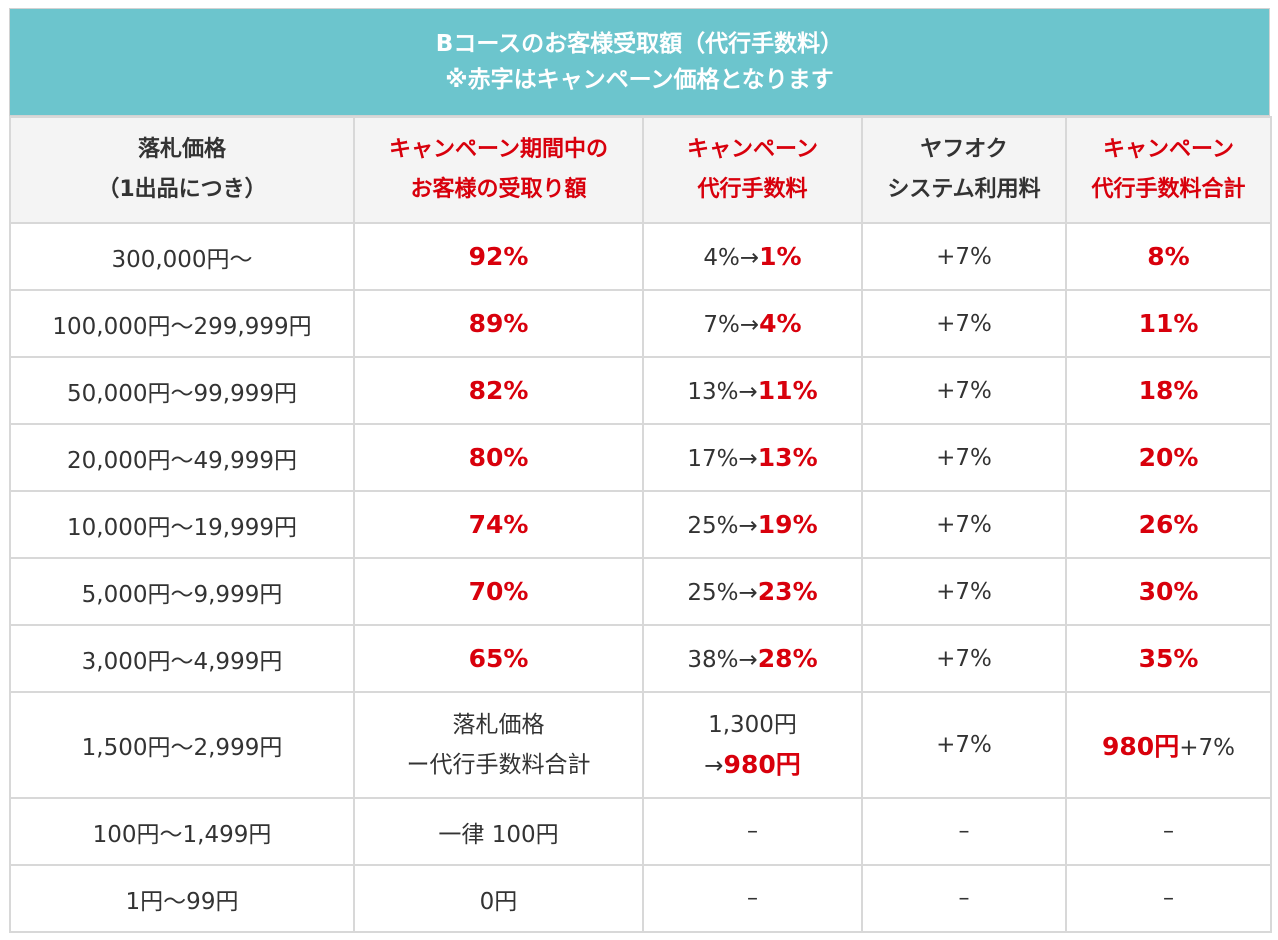 The height and width of the screenshot is (940, 1278). I want to click on title-line-1: Bコースのお客様受取額（代行手数料）, so click(639, 44).